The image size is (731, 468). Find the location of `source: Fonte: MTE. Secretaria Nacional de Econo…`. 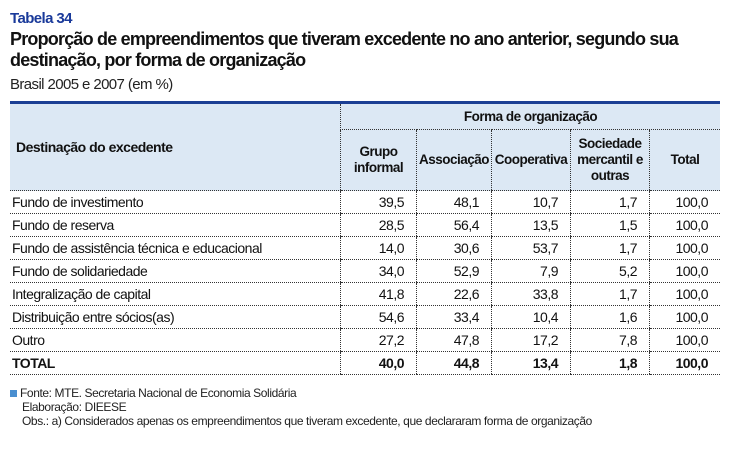

source: Fonte: MTE. Secretaria Nacional de Econo… is located at coordinates (158, 393).